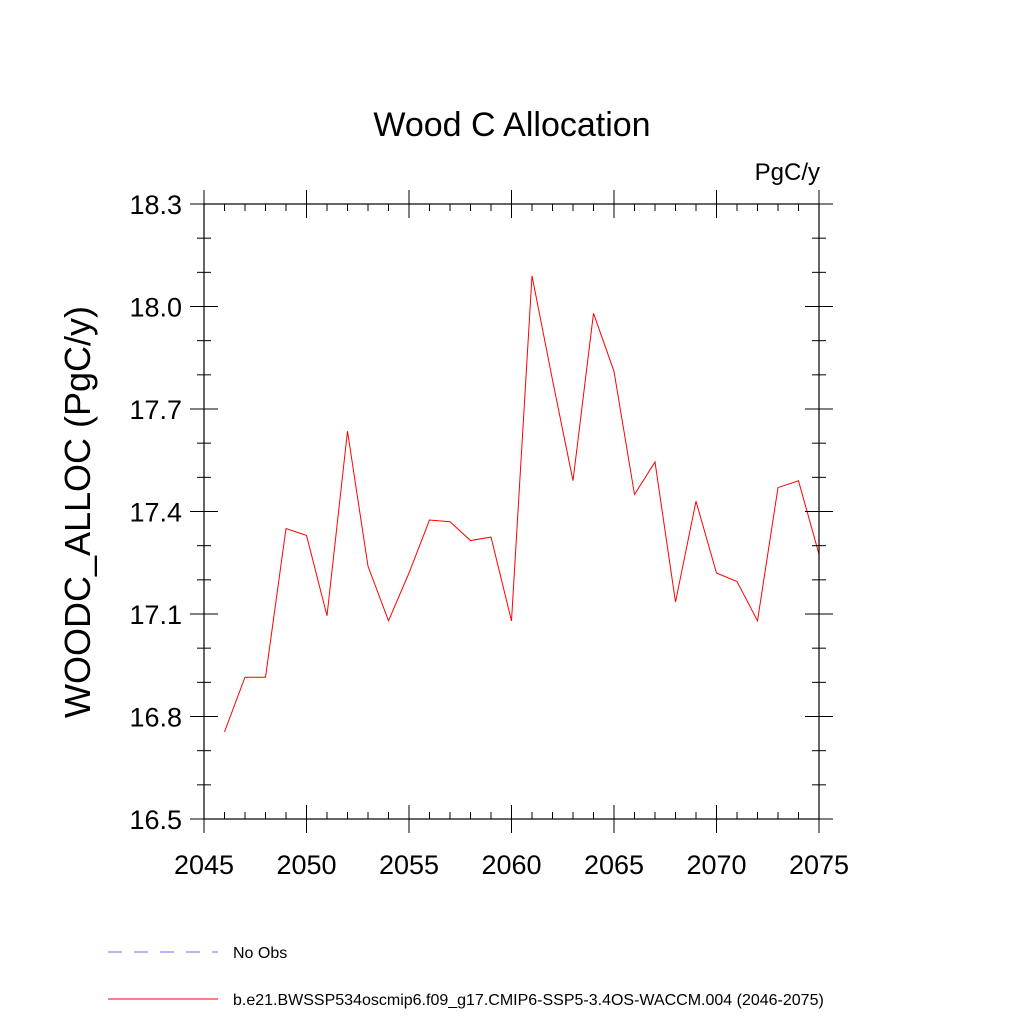 This screenshot has width=1024, height=1024. I want to click on y-tick-label: 17.1, so click(155, 615).